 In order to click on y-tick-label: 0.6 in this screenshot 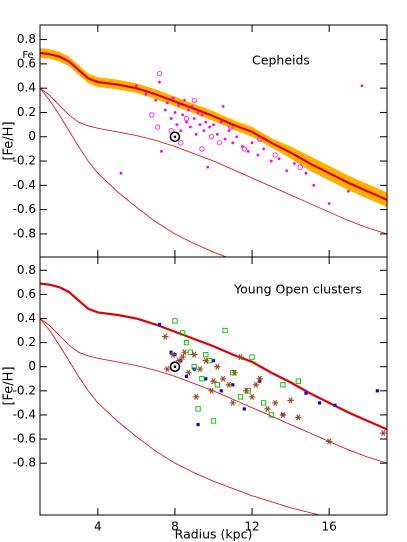, I will do `click(26, 294)`.